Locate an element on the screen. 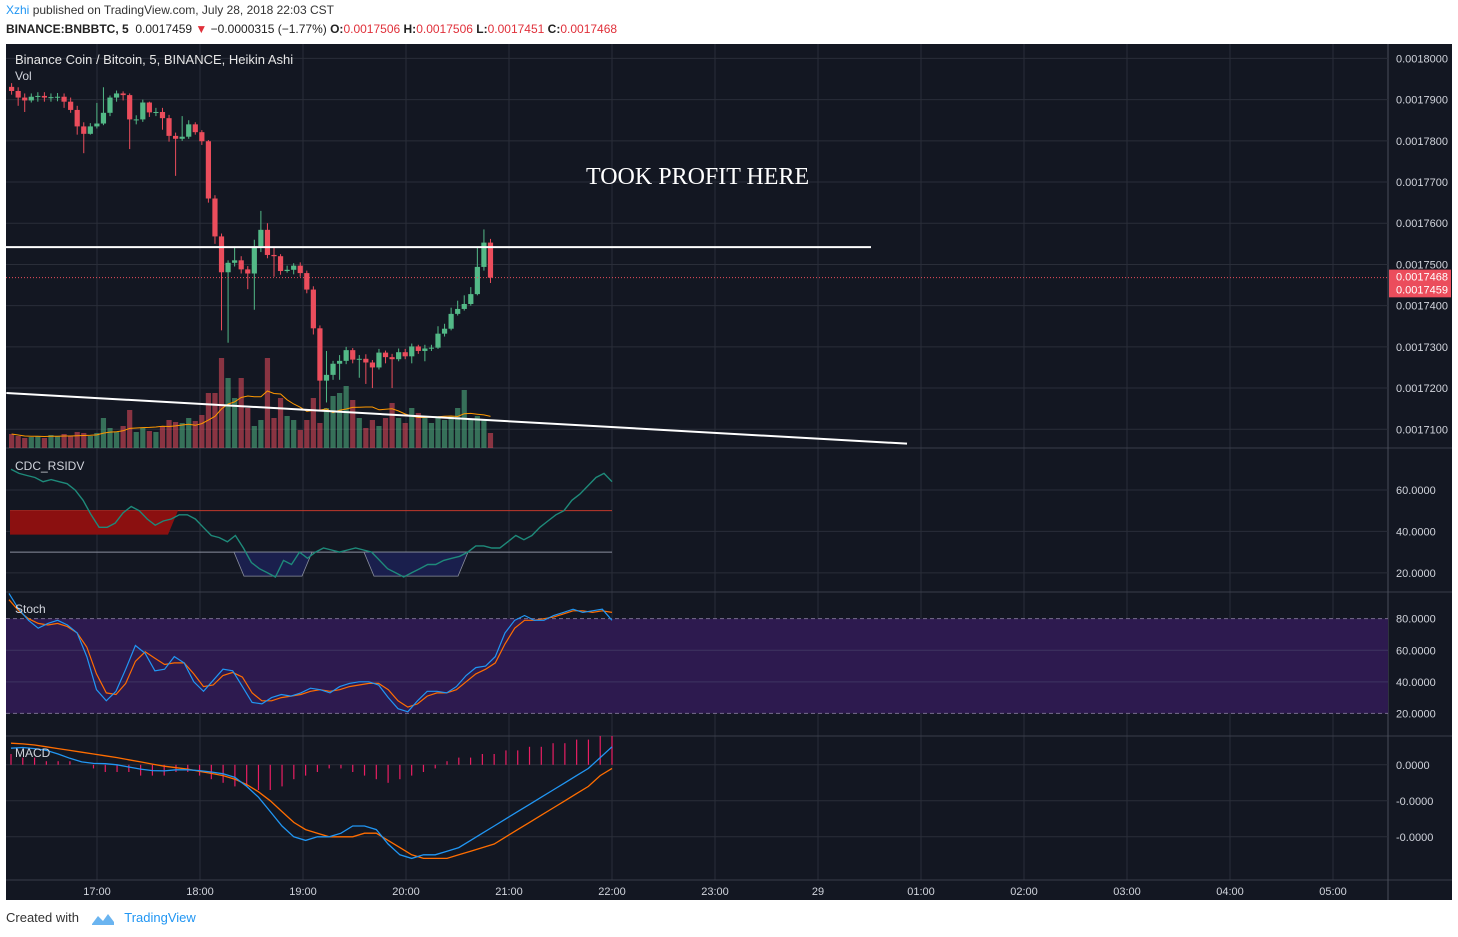  rsi-oversold-zone is located at coordinates (416, 564).